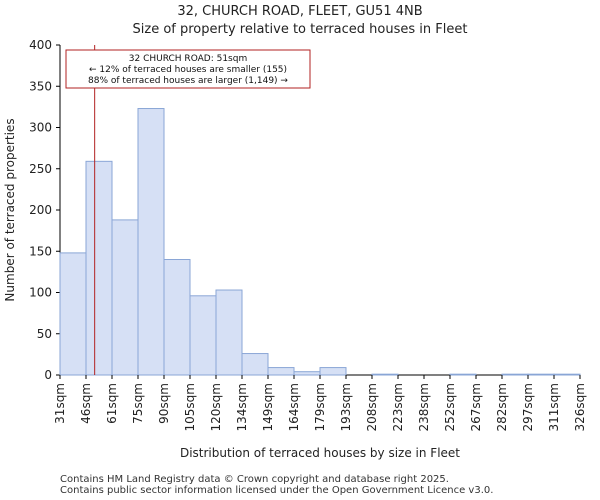 This screenshot has width=600, height=500. What do you see at coordinates (44, 334) in the screenshot?
I see `y-tick-label: 50` at bounding box center [44, 334].